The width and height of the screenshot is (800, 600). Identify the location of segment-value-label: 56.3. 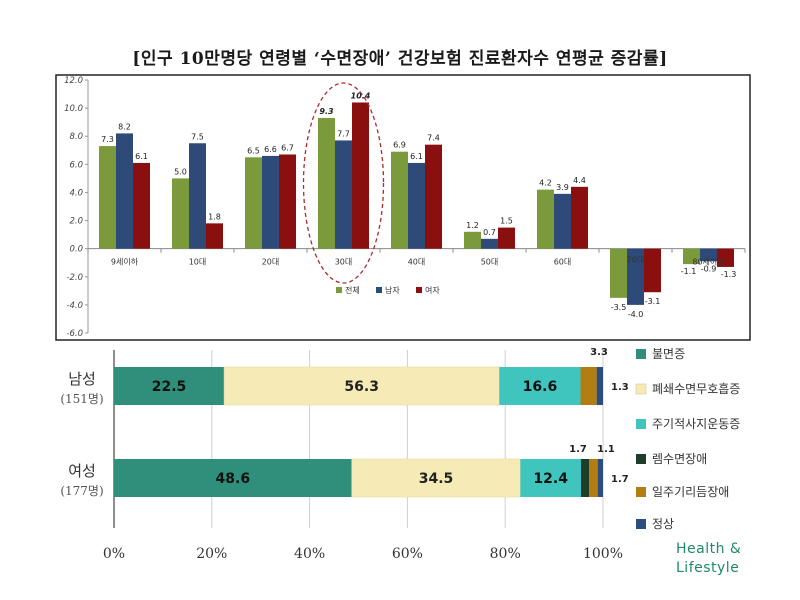
(361, 387).